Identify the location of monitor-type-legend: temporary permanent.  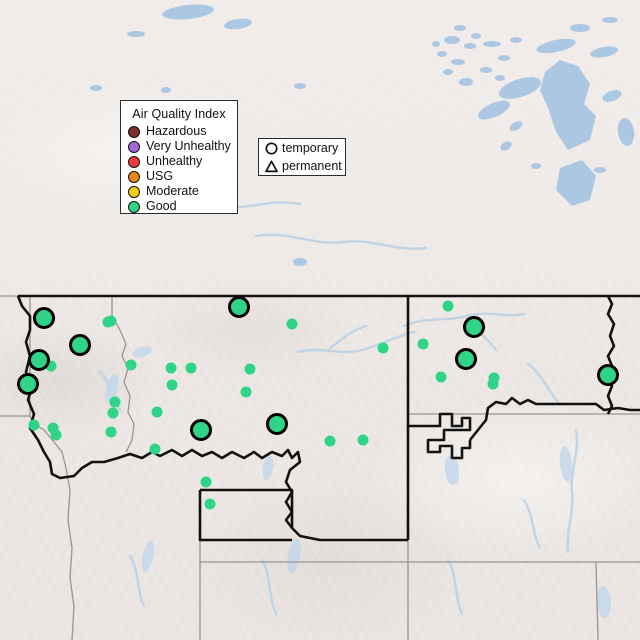
(302, 157).